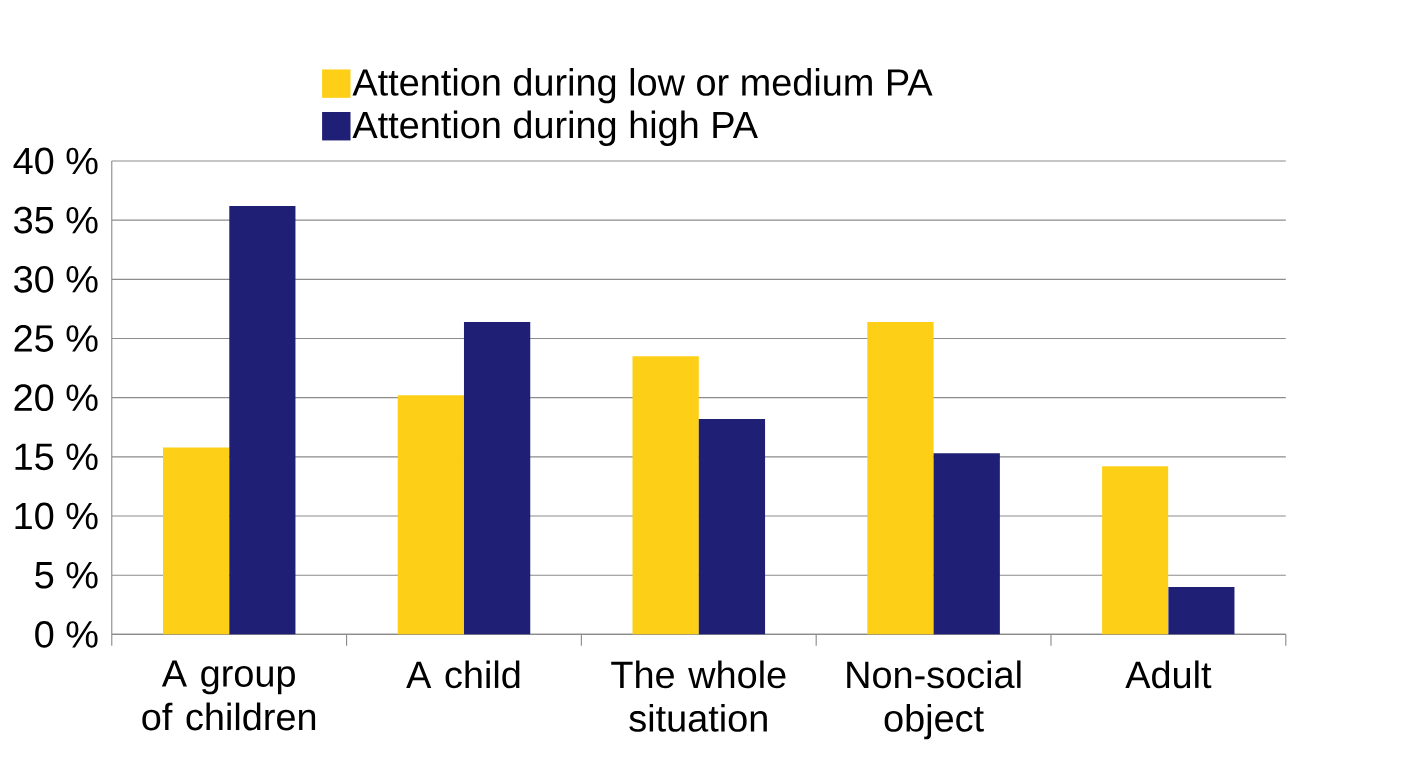  I want to click on y-tick-label: 35 %, so click(56, 220).